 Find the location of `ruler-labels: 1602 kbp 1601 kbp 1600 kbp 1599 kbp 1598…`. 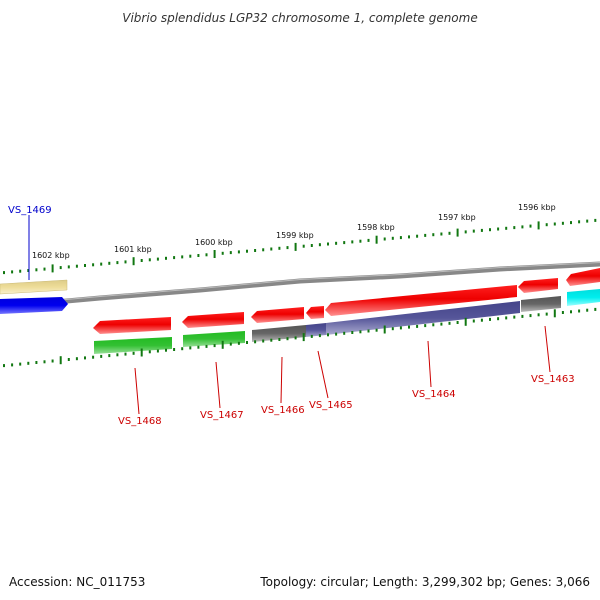

ruler-labels: 1602 kbp 1601 kbp 1600 kbp 1599 kbp 1598… is located at coordinates (294, 231).